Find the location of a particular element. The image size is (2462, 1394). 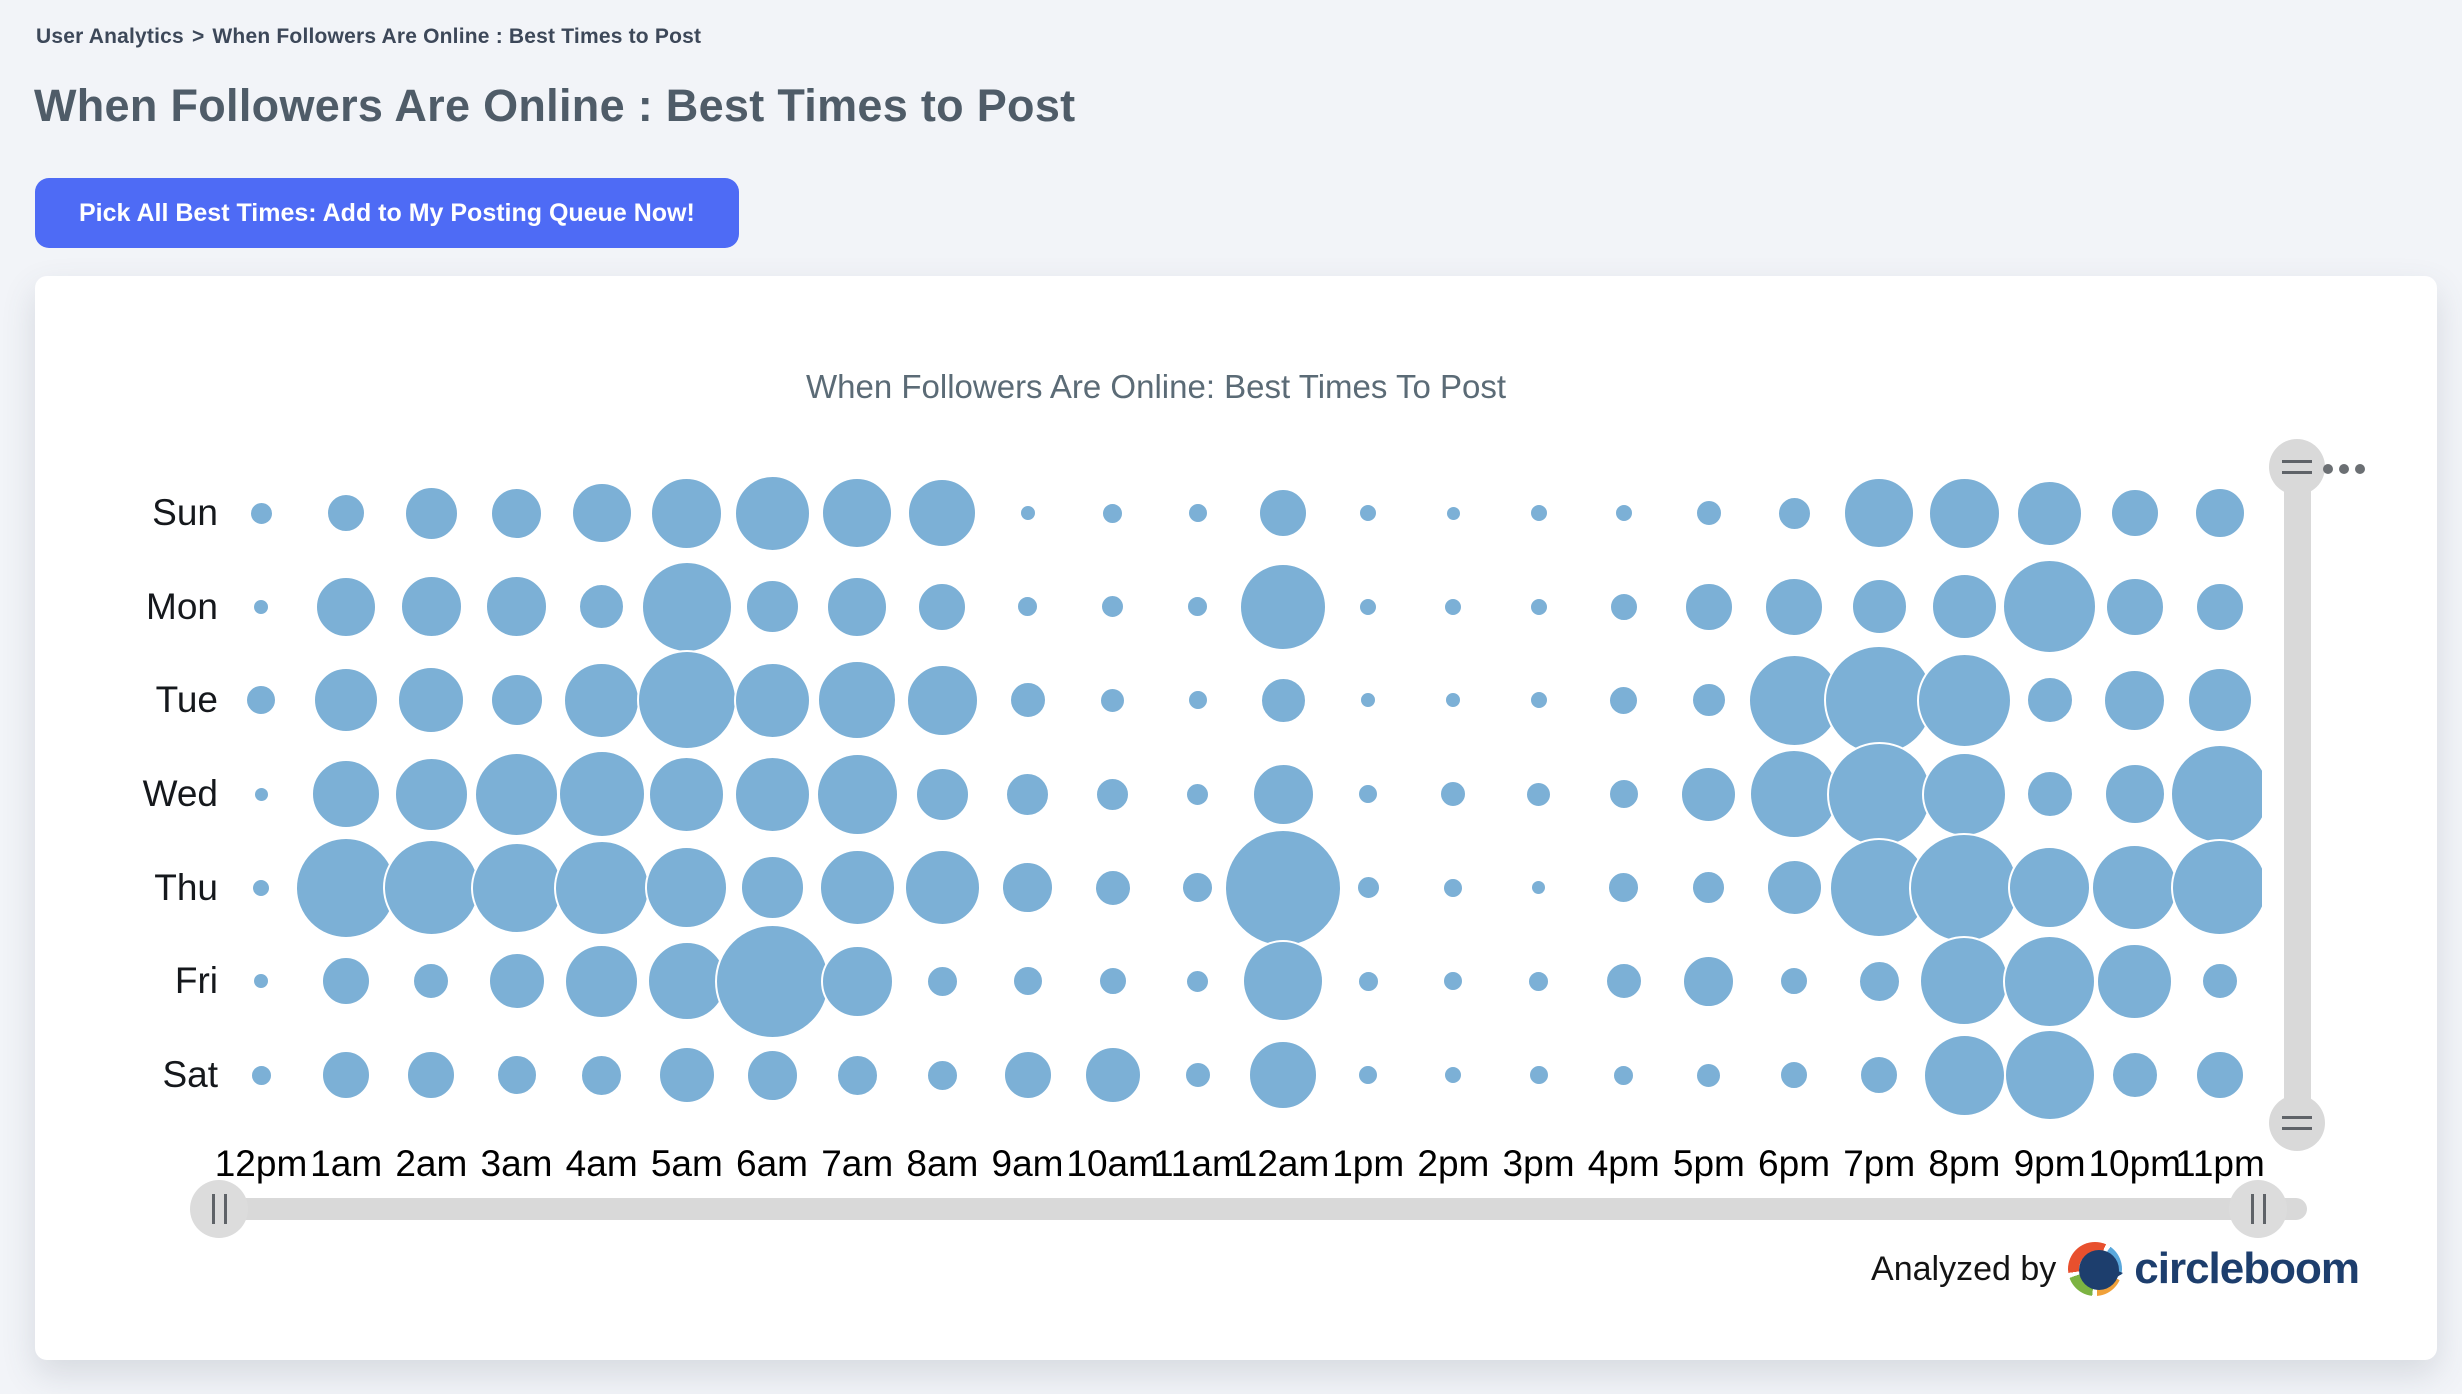

bubble-mon-3pm is located at coordinates (1538, 606).